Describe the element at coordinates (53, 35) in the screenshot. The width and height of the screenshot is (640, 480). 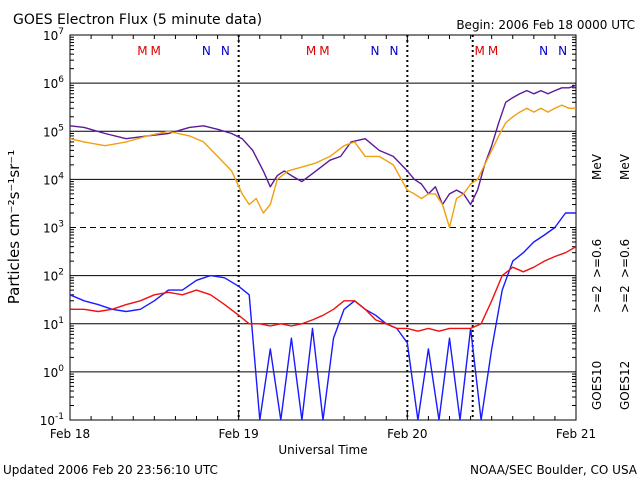
I see `y-tick-label: 10⁷` at that location.